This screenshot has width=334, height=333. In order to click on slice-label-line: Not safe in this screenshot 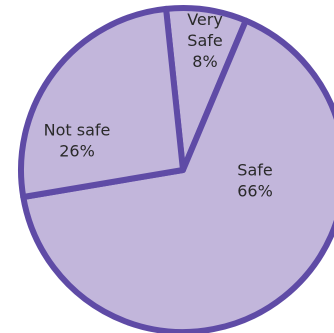, I will do `click(77, 130)`.